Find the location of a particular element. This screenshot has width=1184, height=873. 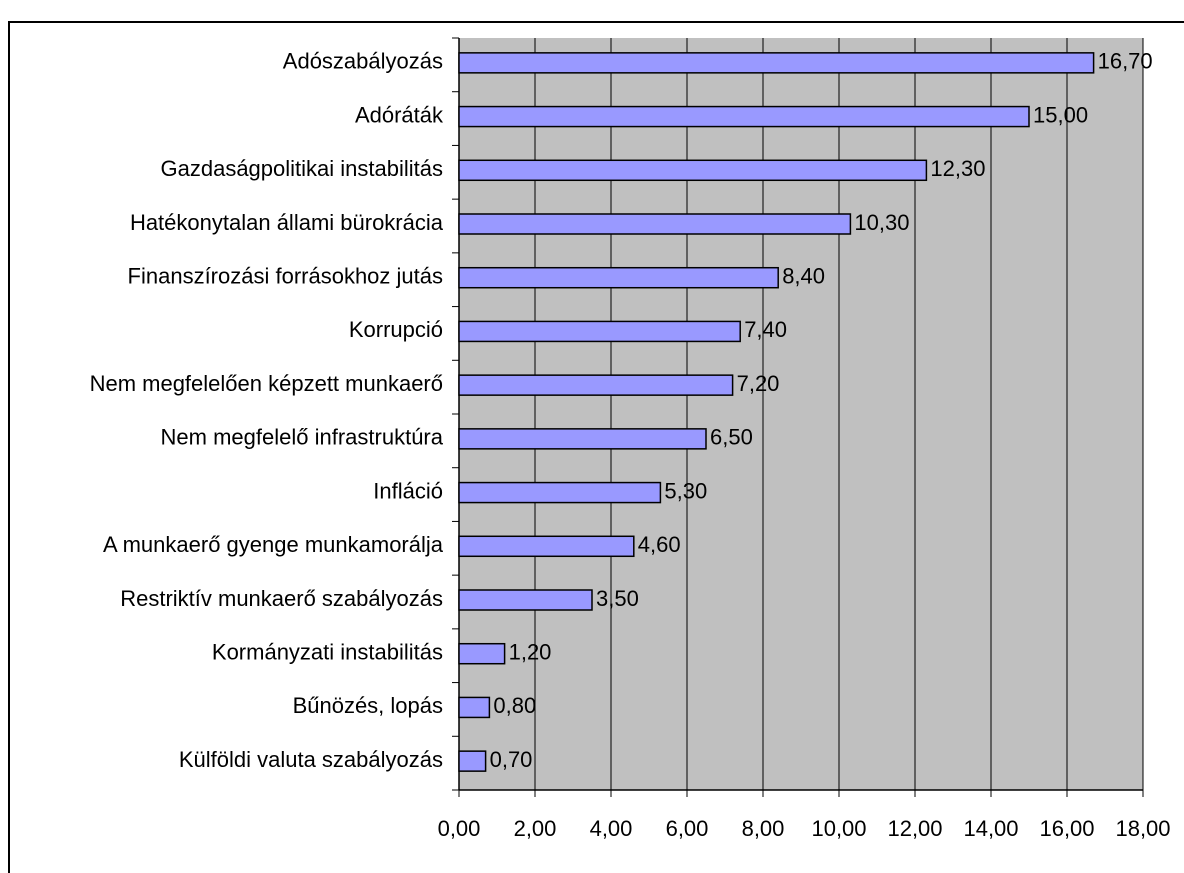

y-tick-label: Infláció is located at coordinates (408, 490).